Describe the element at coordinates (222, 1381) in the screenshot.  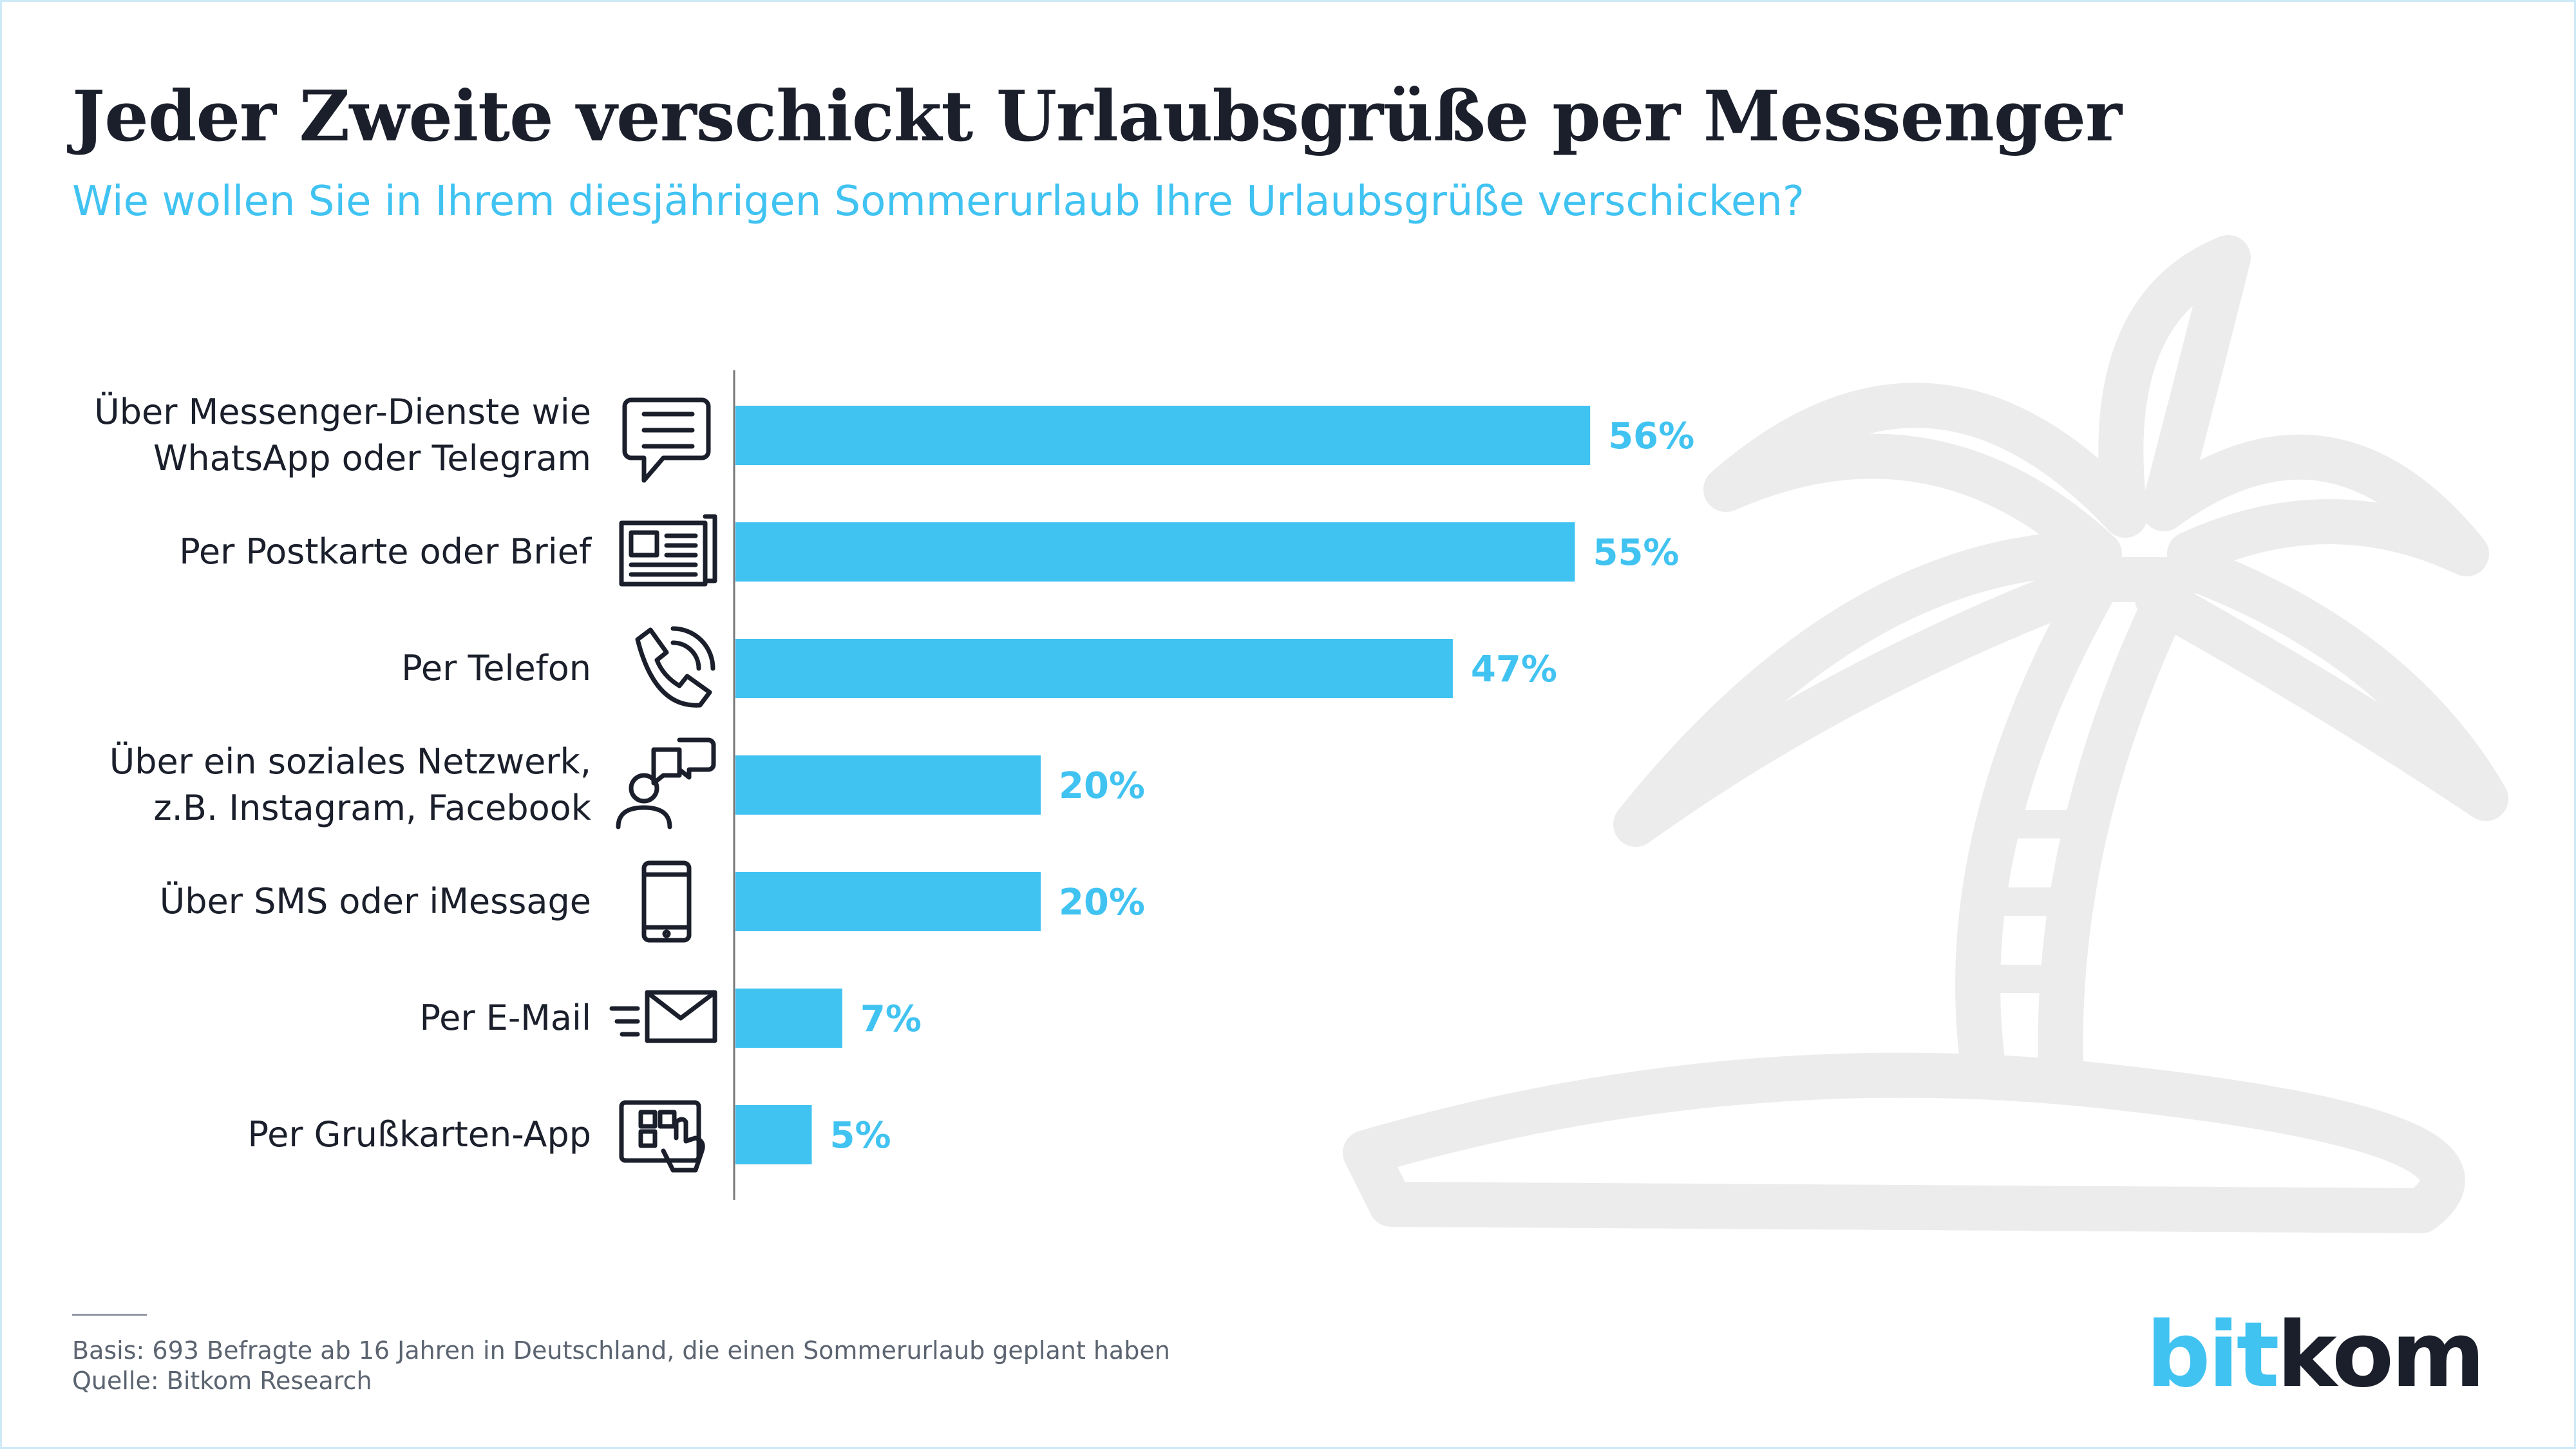
I see `footer-source: Quelle: Bitkom Research` at that location.